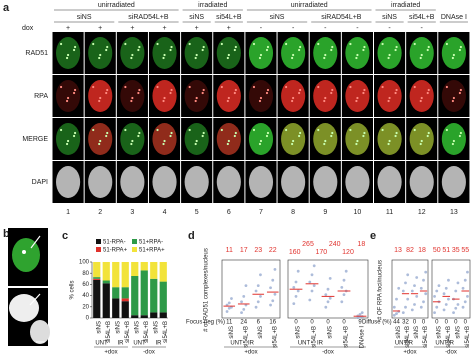  What do you see at coordinates (40, 182) in the screenshot?
I see `row-label: DAPI` at bounding box center [40, 182].